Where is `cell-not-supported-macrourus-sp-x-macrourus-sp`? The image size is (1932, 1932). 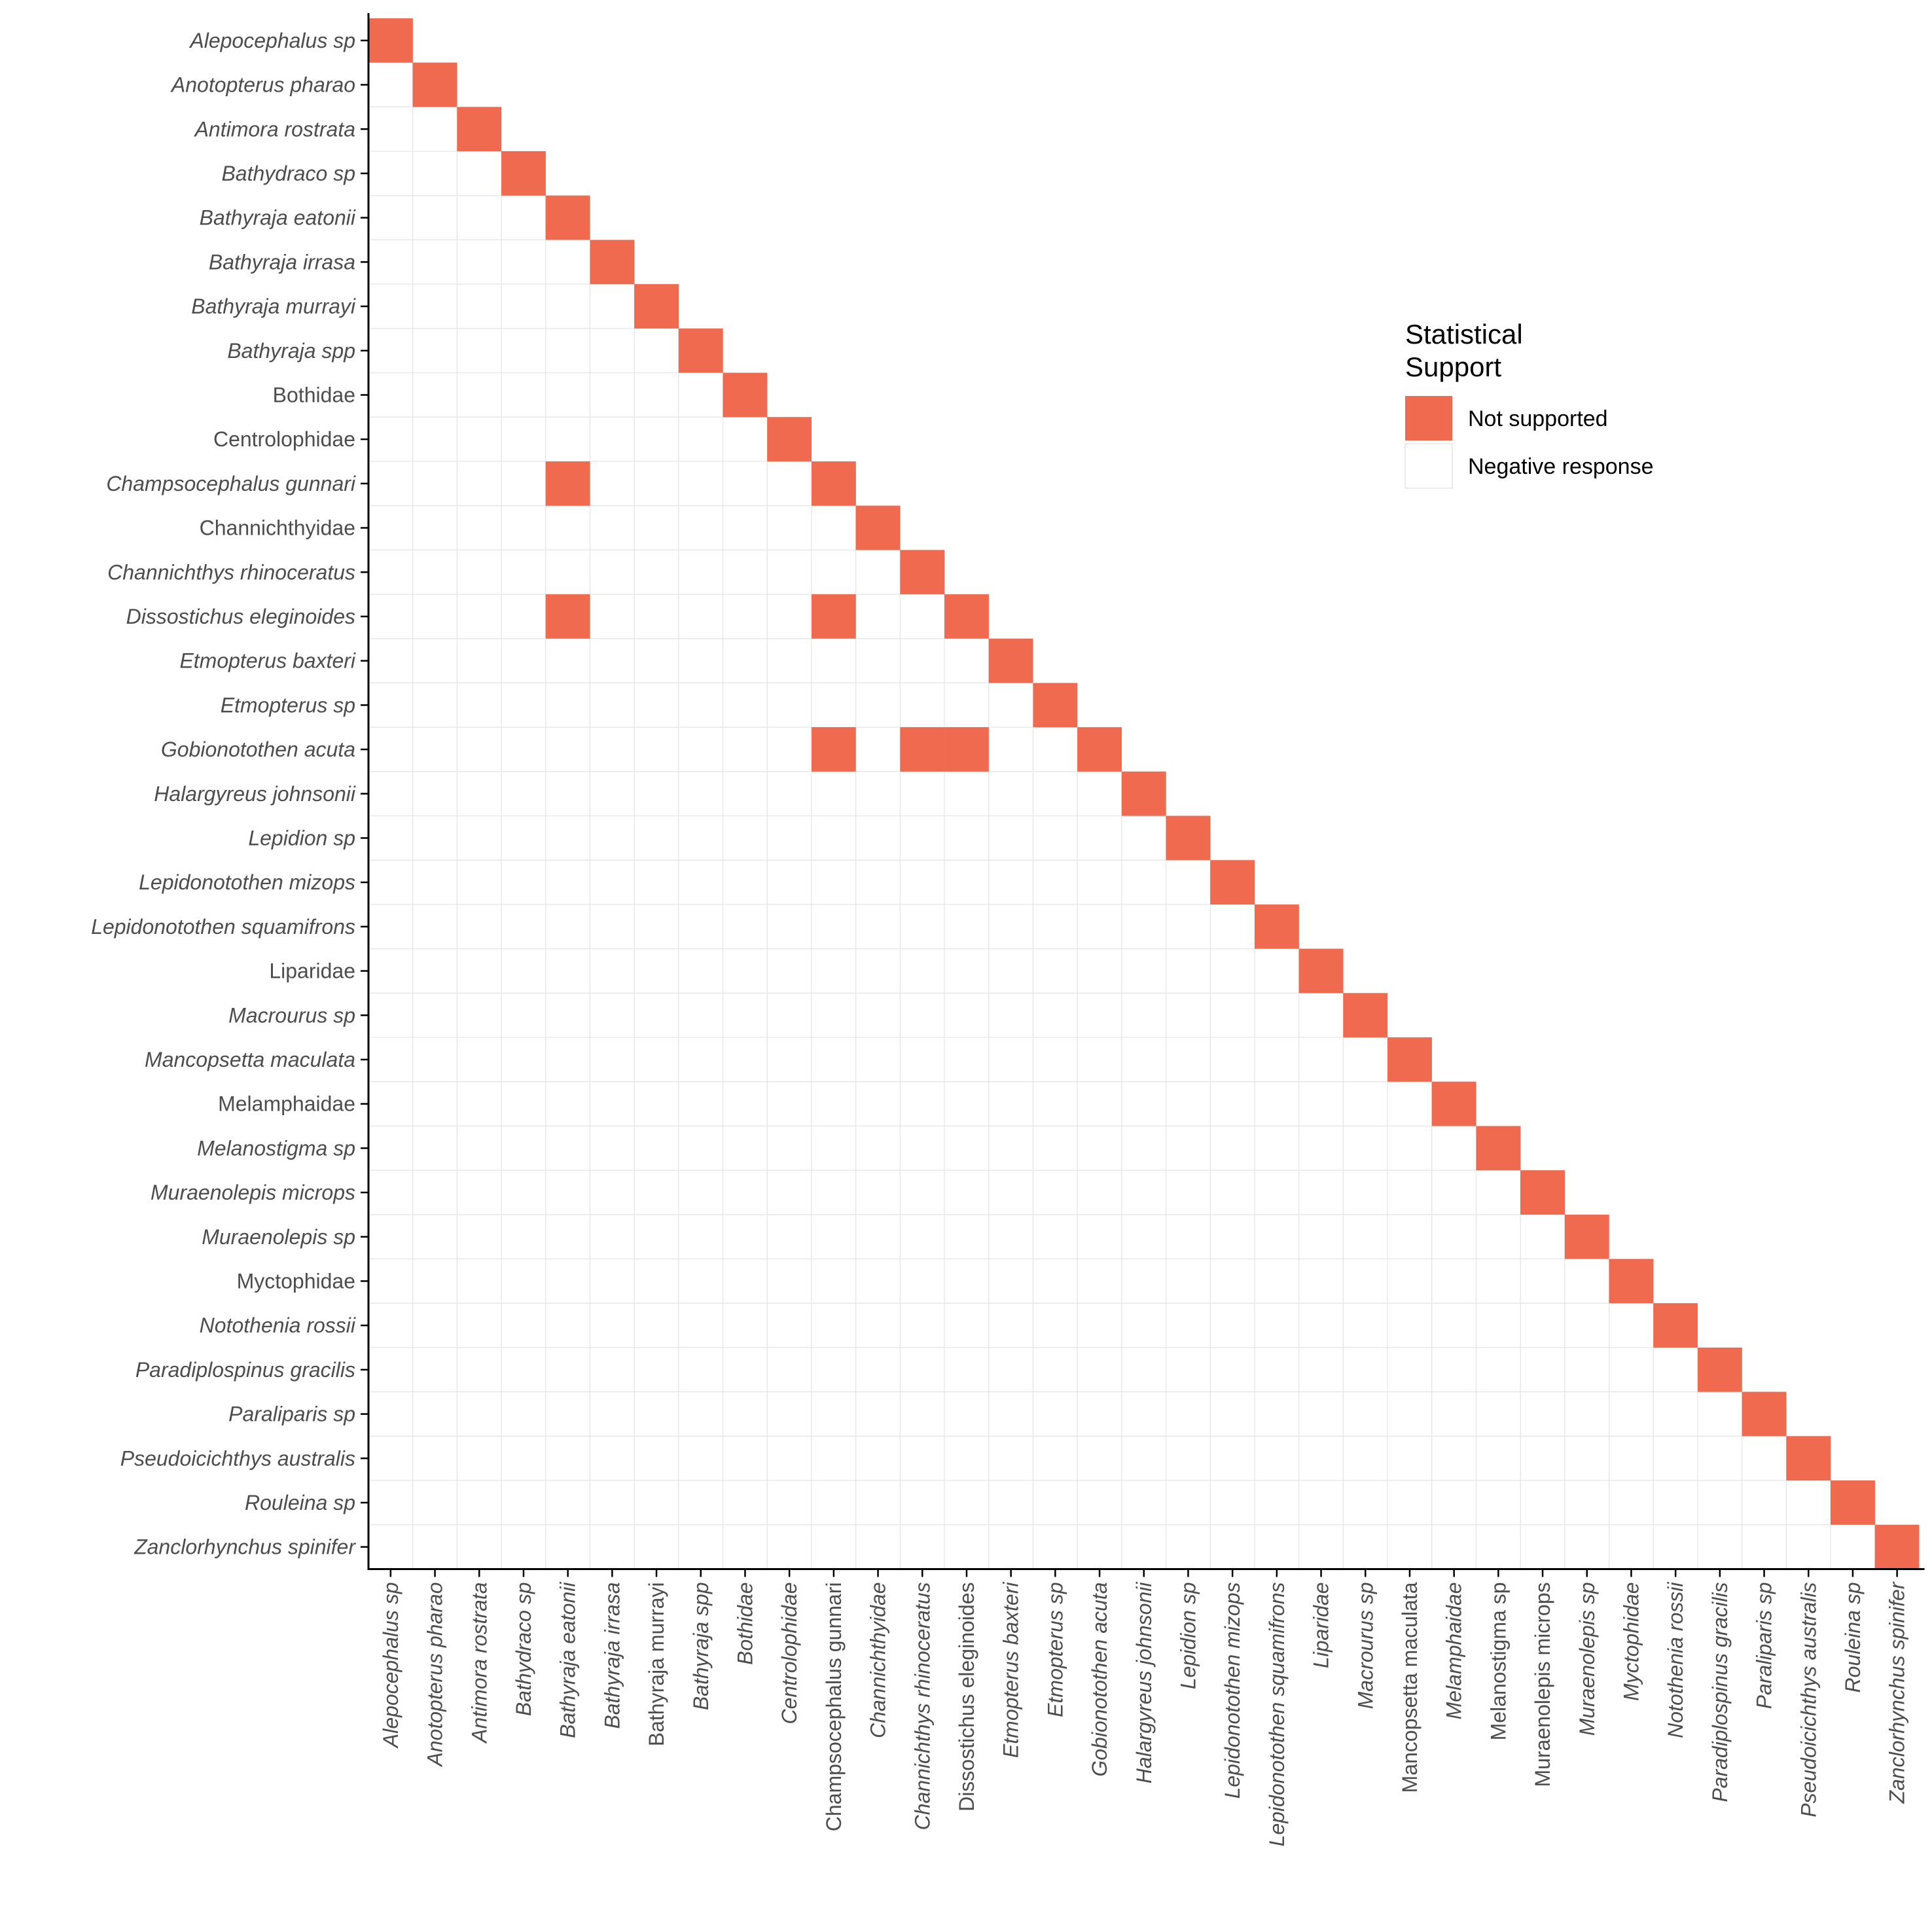 cell-not-supported-macrourus-sp-x-macrourus-sp is located at coordinates (1365, 1015).